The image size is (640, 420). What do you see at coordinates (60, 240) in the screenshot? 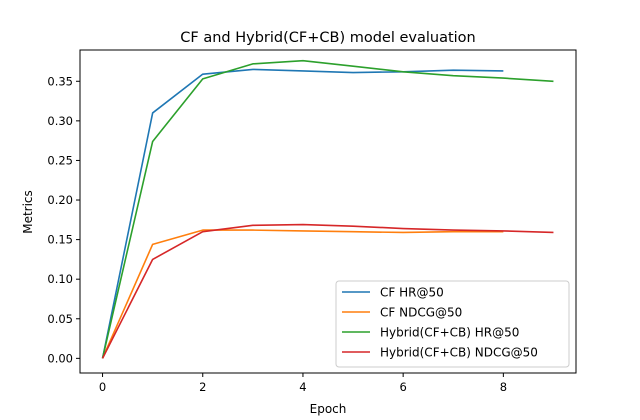
I see `y-tick-label: 0.15` at bounding box center [60, 240].